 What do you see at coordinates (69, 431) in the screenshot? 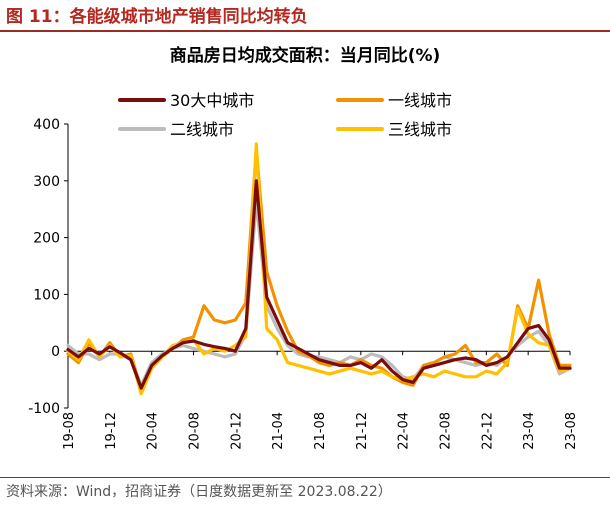
I see `x-tick-label: 19-08` at bounding box center [69, 431].